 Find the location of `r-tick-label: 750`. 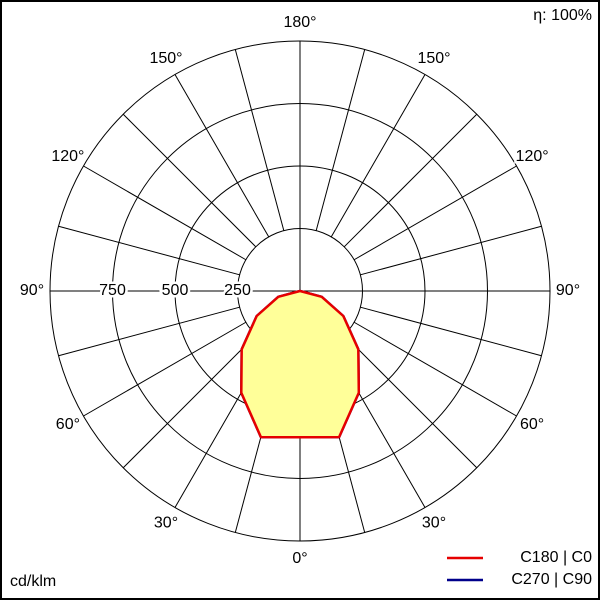

r-tick-label: 750 is located at coordinates (112, 290).